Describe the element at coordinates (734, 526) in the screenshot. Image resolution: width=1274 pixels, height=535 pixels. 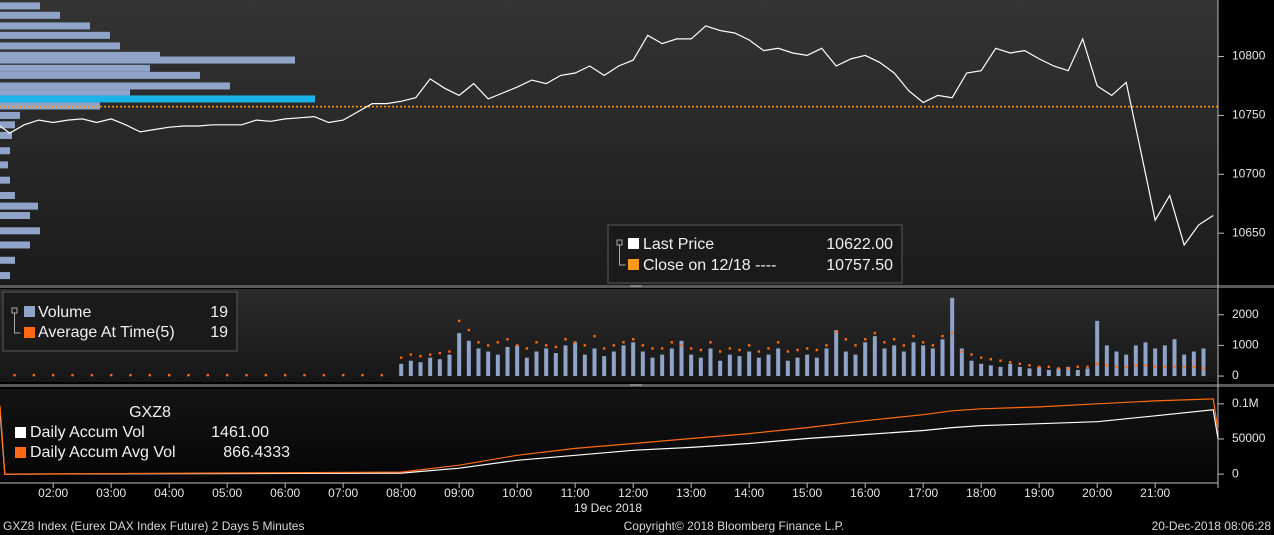
I see `footer-center: Copyright© 2018 Bloomberg Finance L.P.` at that location.